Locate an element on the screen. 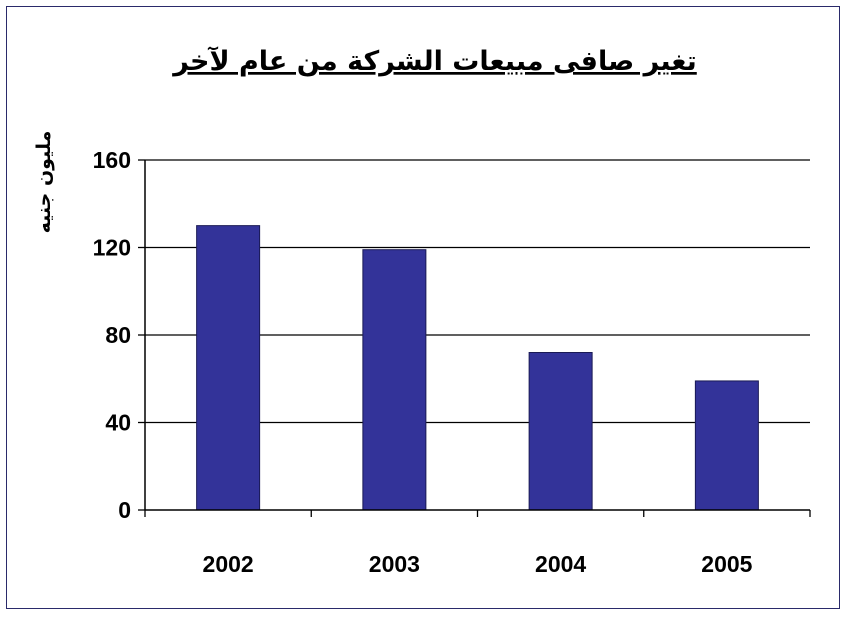  y-tick-label: 120 is located at coordinates (112, 248).